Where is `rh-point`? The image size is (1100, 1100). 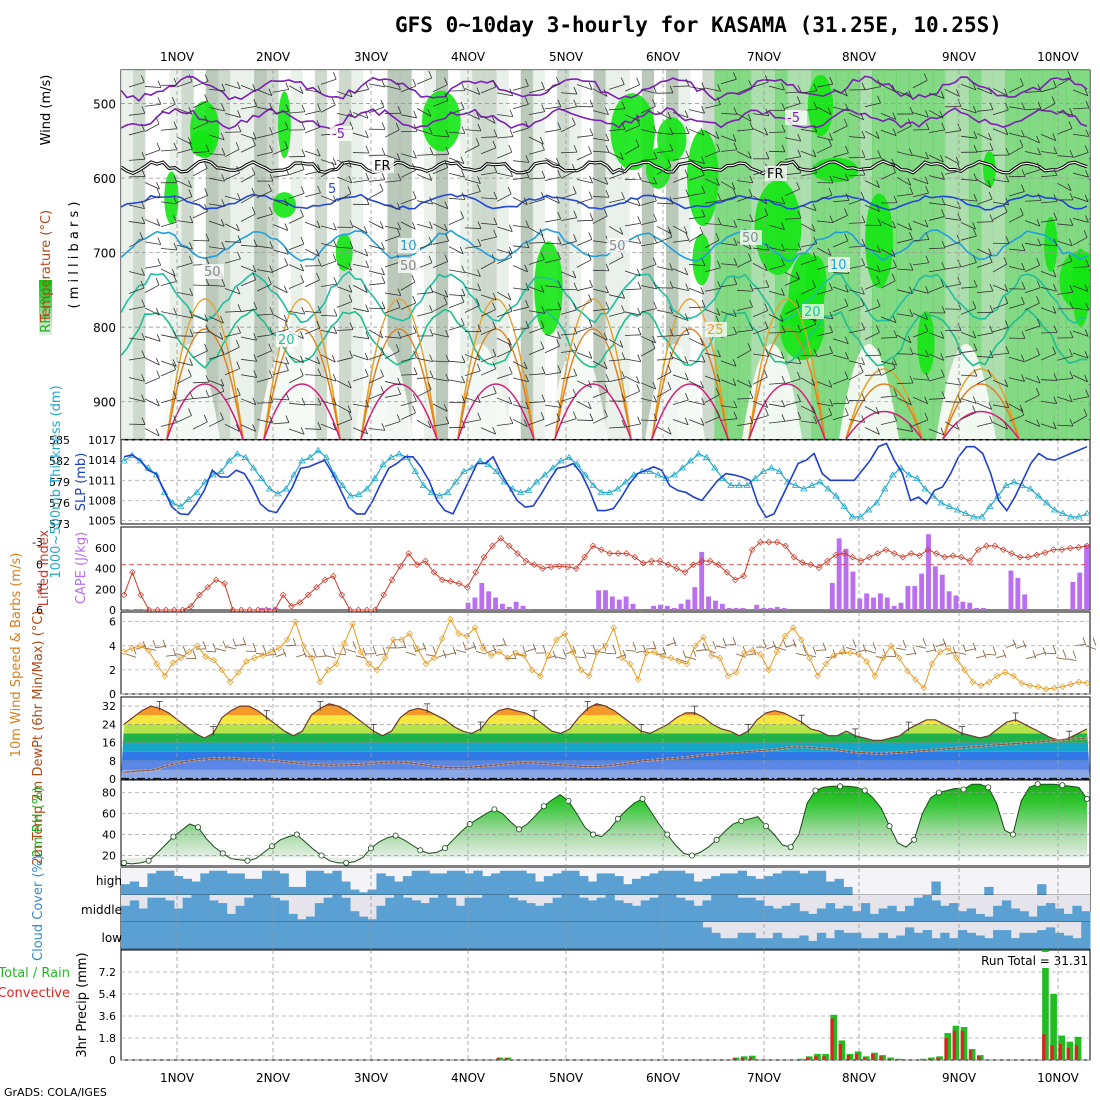 rh-point is located at coordinates (568, 800).